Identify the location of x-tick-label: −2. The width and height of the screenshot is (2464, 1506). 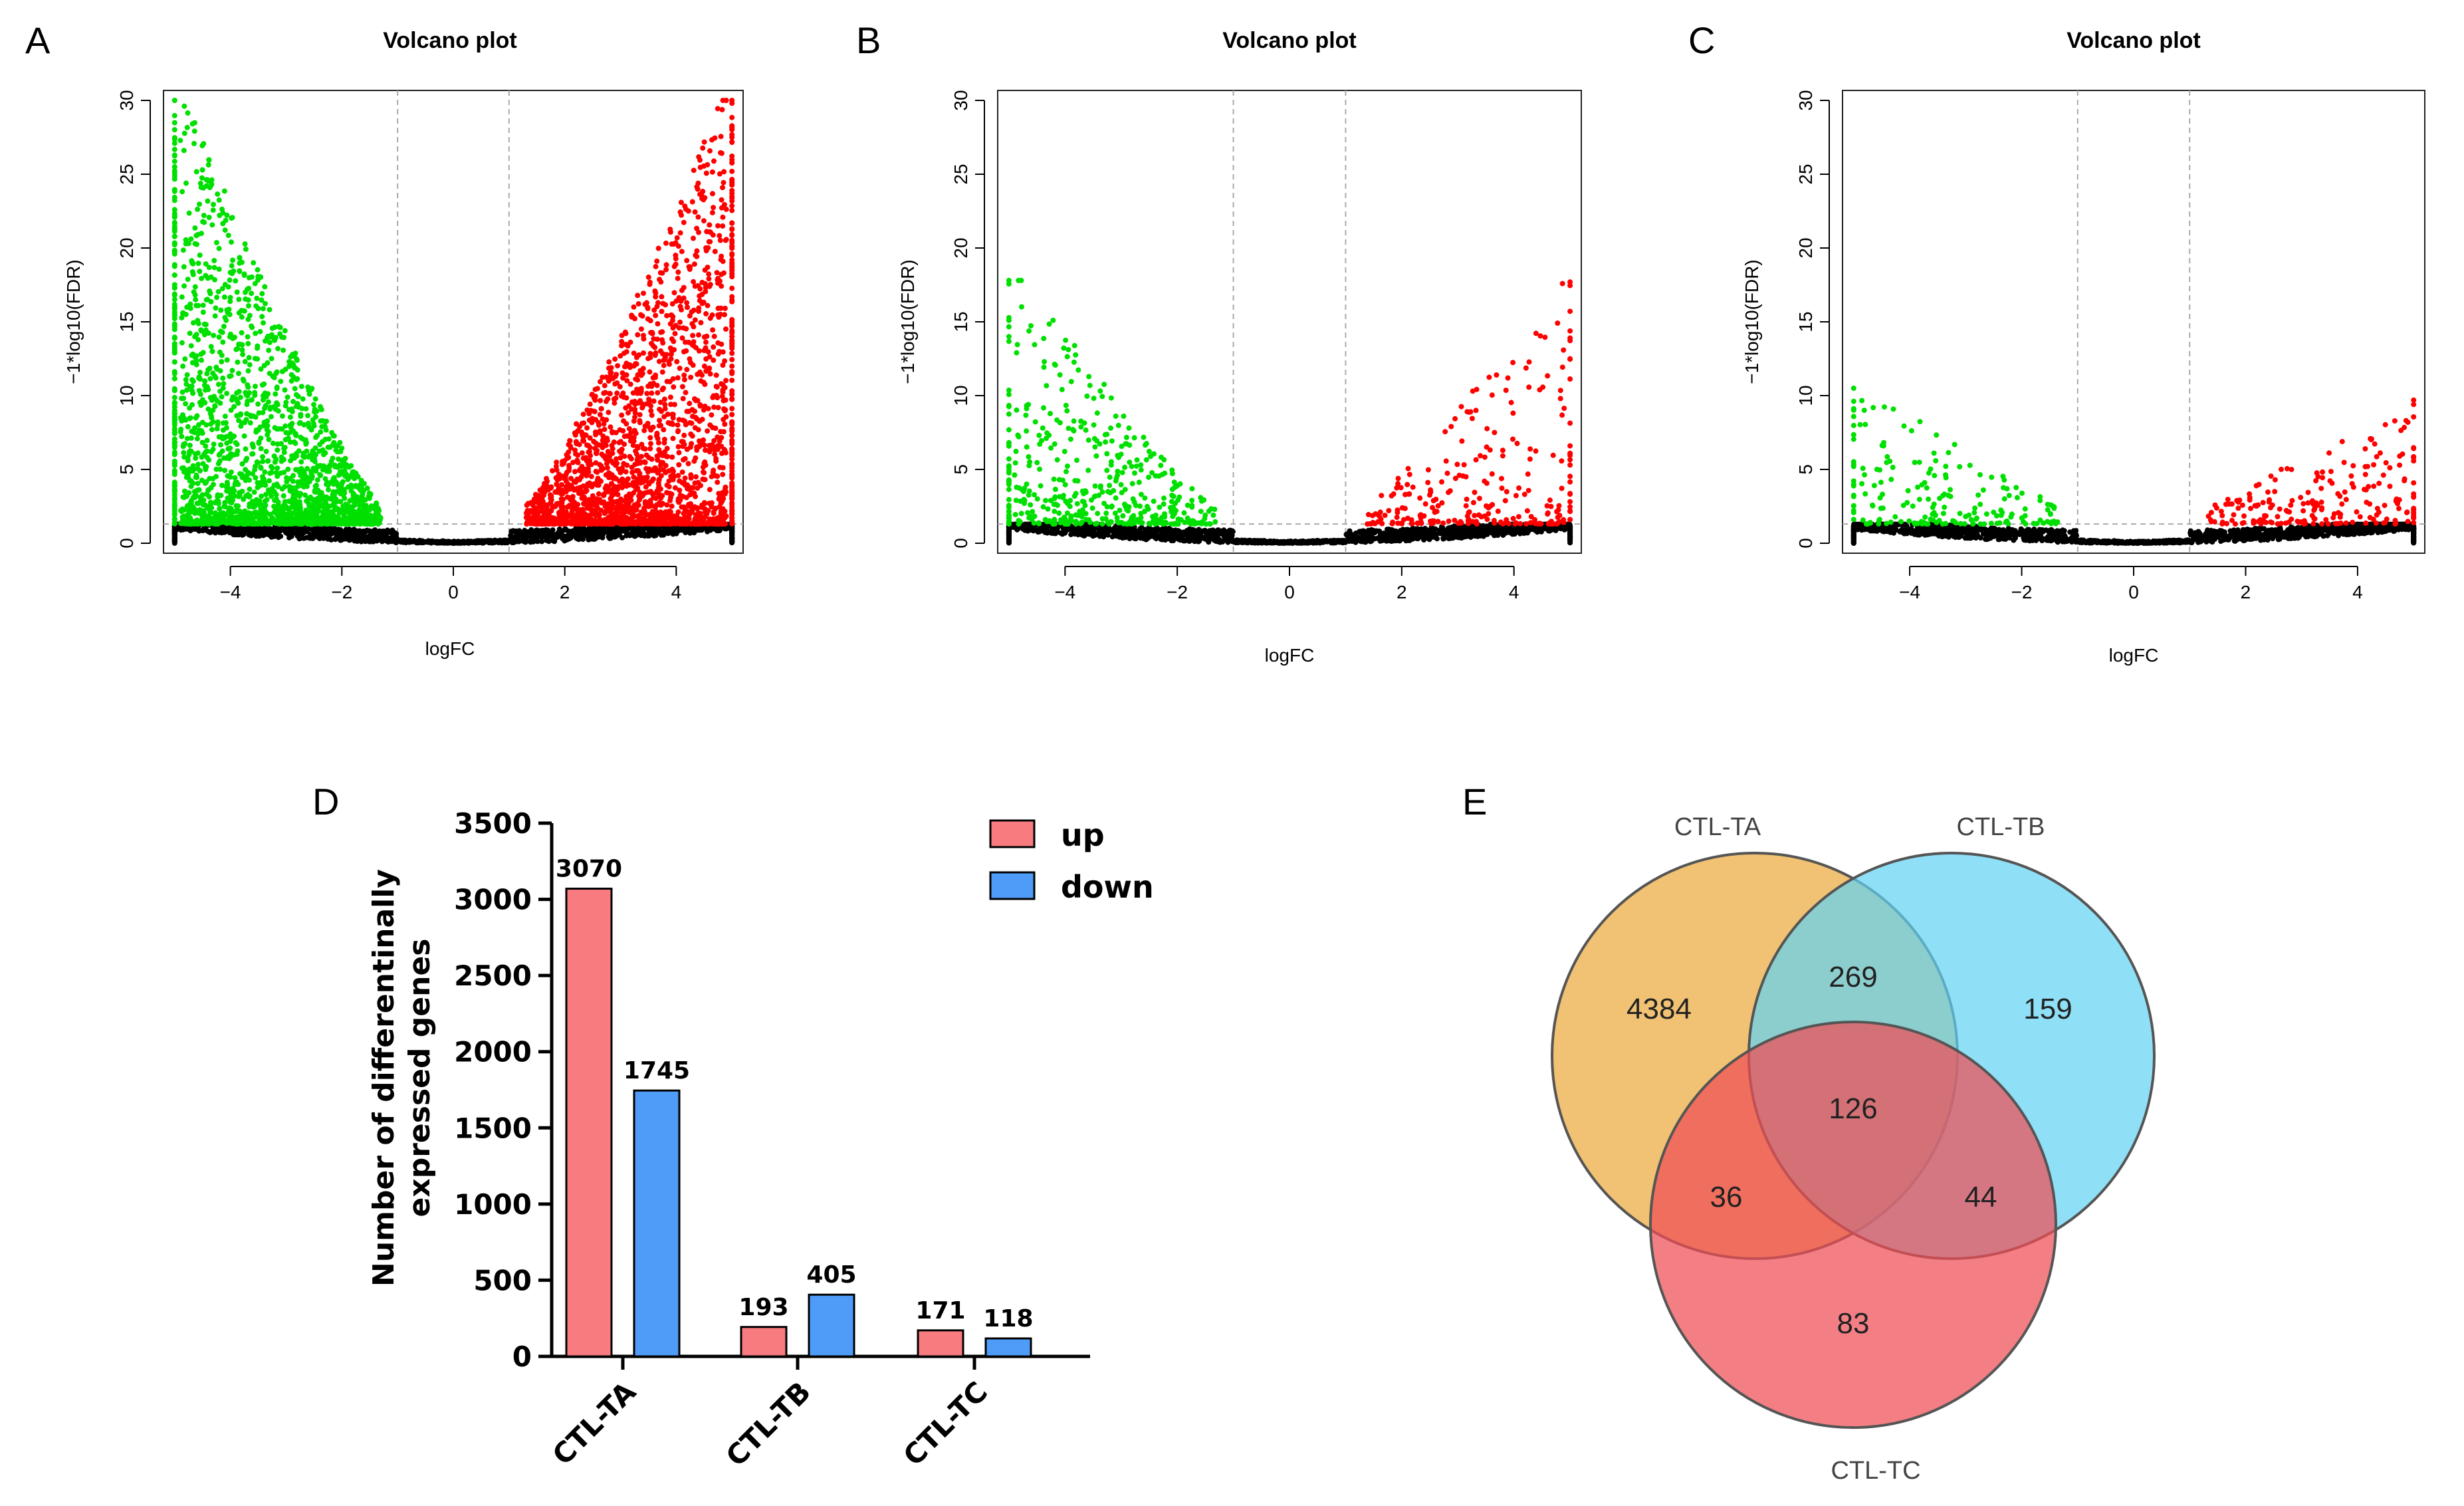
(341, 592).